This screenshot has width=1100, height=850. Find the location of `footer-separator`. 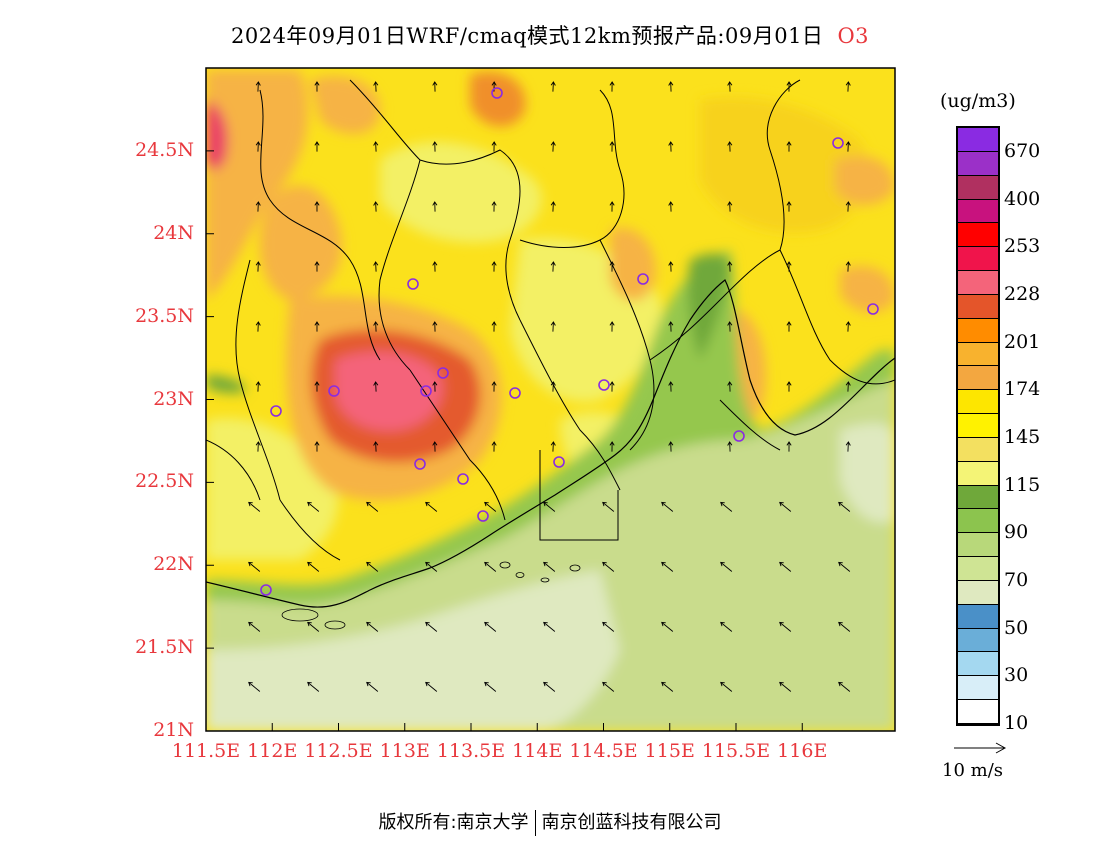

footer-separator is located at coordinates (535, 823).